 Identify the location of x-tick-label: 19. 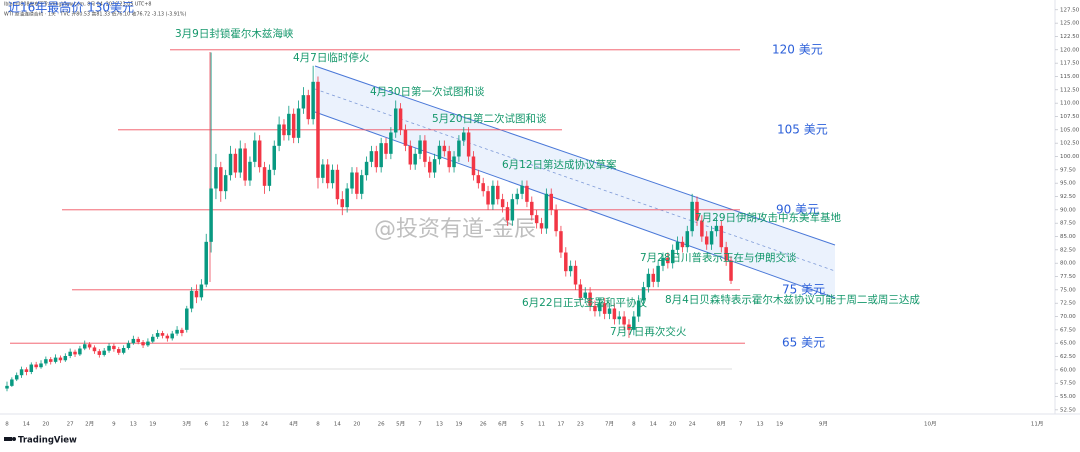
(779, 425).